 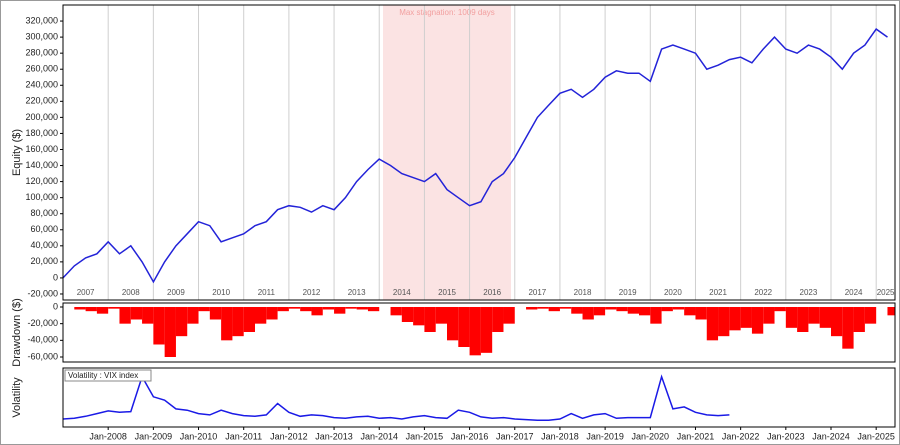 What do you see at coordinates (17, 332) in the screenshot?
I see `y-axis-label: Drawdown ($)` at bounding box center [17, 332].